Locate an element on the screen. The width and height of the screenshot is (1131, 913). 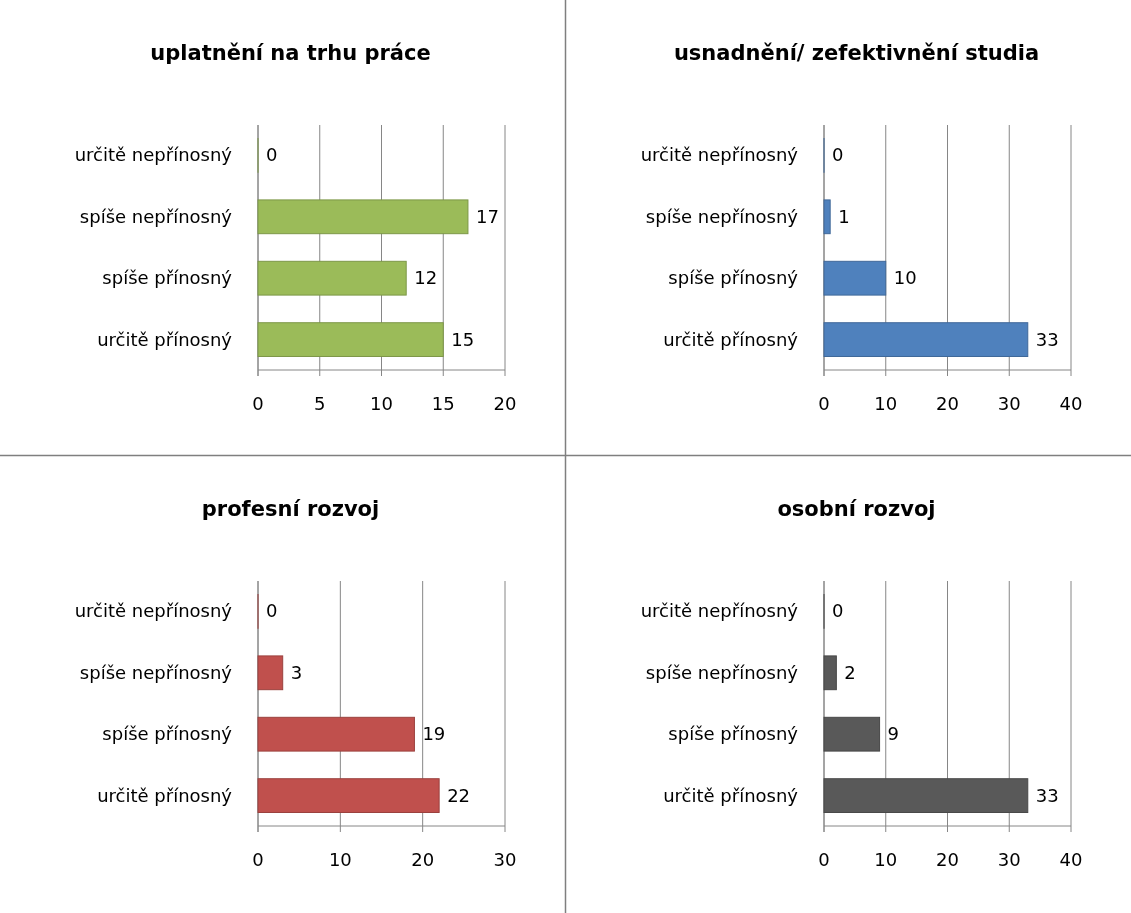
chart-title: uplatnění na trhu práce is located at coordinates (290, 53).